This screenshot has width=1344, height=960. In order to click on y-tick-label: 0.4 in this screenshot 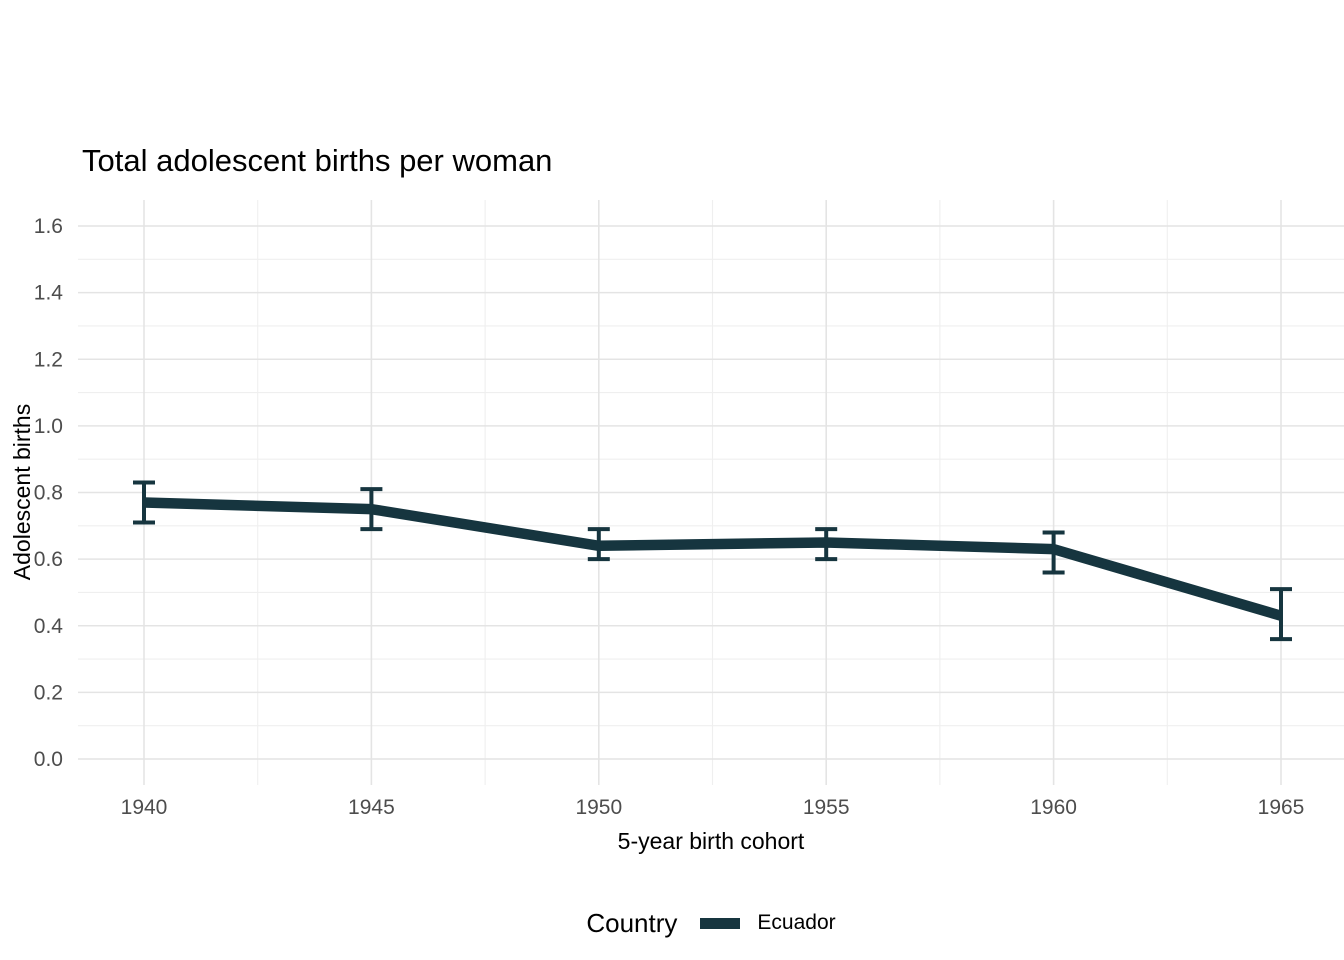, I will do `click(49, 626)`.